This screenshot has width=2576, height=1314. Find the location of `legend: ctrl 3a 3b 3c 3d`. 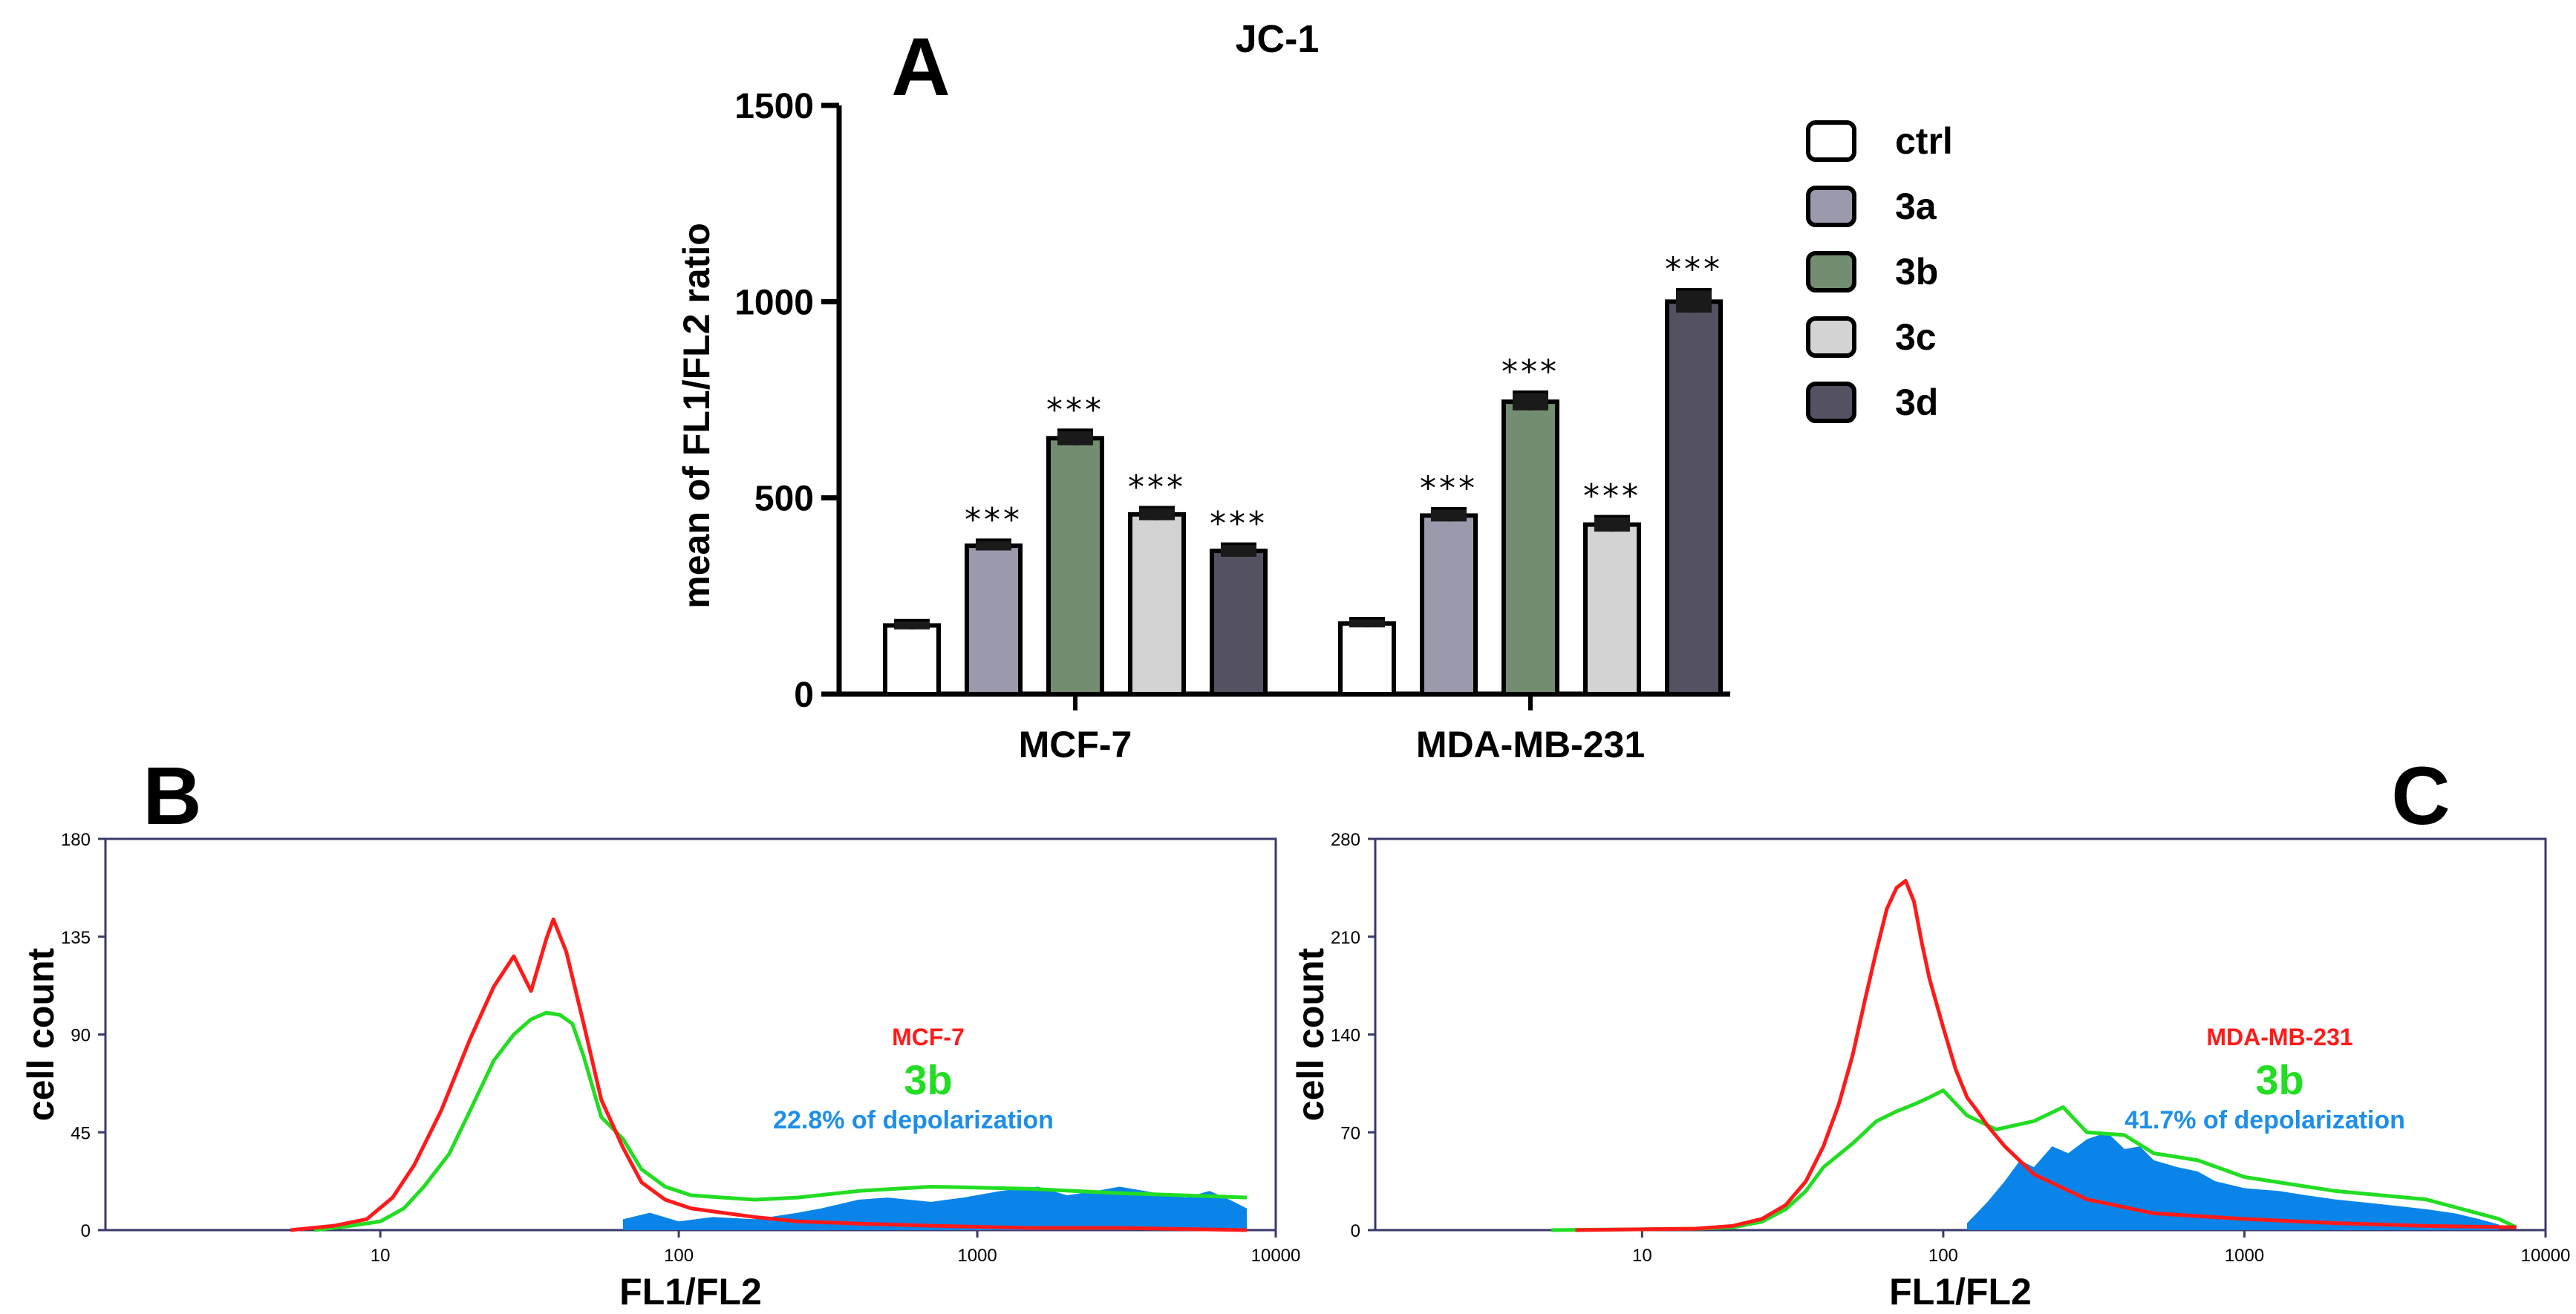

legend: ctrl 3a 3b 3c 3d is located at coordinates (1879, 271).